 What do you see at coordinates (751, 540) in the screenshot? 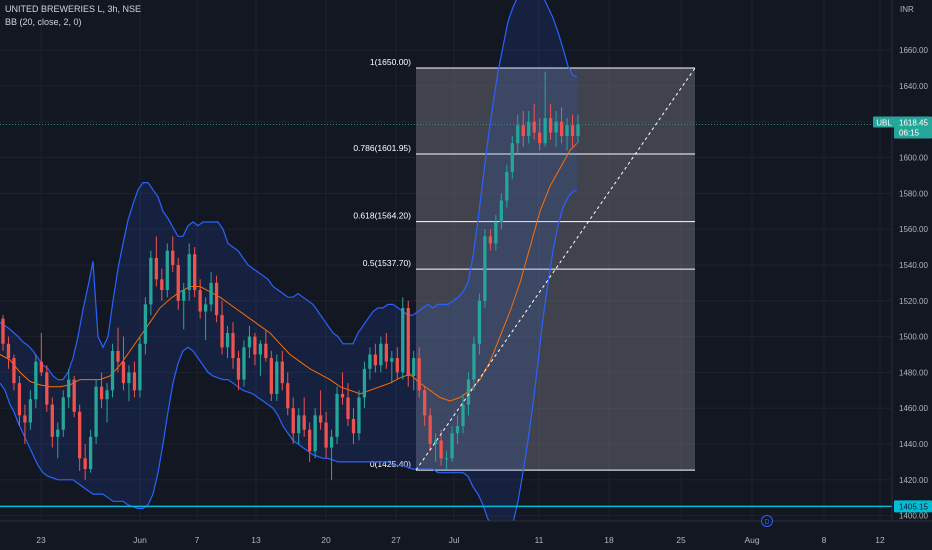
I see `time-tick-label: Aug` at bounding box center [751, 540].